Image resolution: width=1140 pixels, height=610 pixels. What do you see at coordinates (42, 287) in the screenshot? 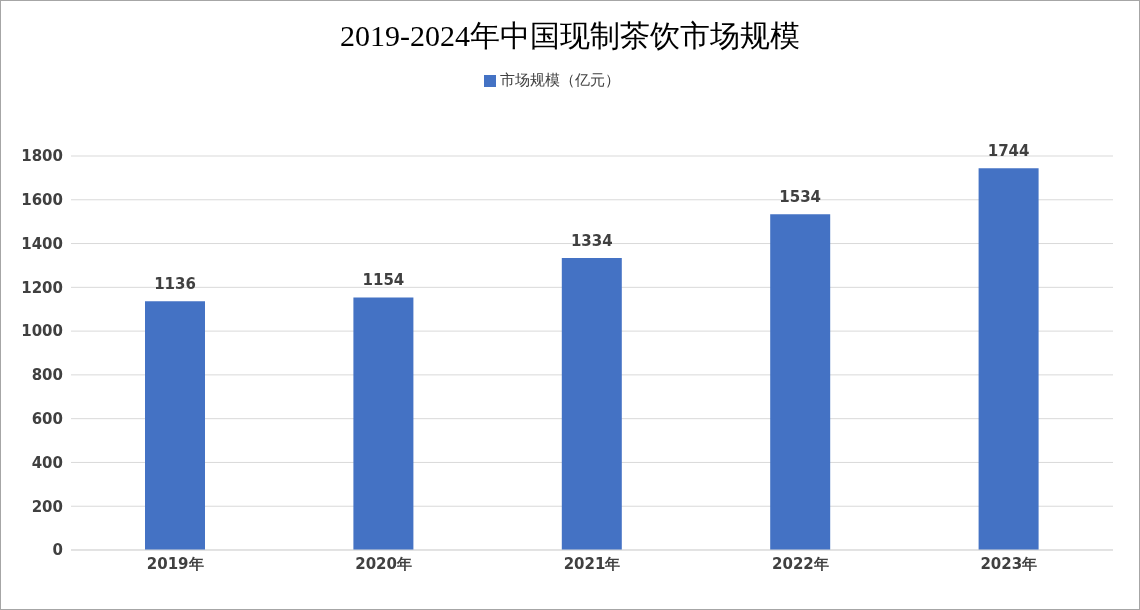
I see `y-tick-label: 1200` at bounding box center [42, 287].